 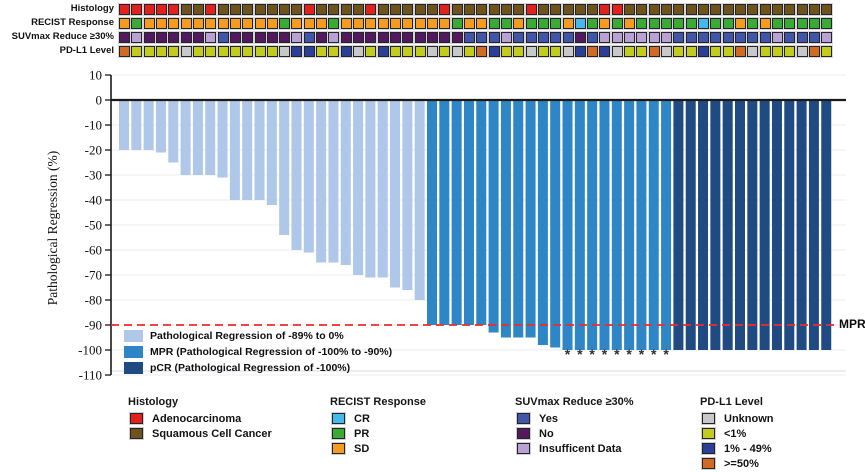 What do you see at coordinates (362, 418) in the screenshot?
I see `legend-item-label: CR` at bounding box center [362, 418].